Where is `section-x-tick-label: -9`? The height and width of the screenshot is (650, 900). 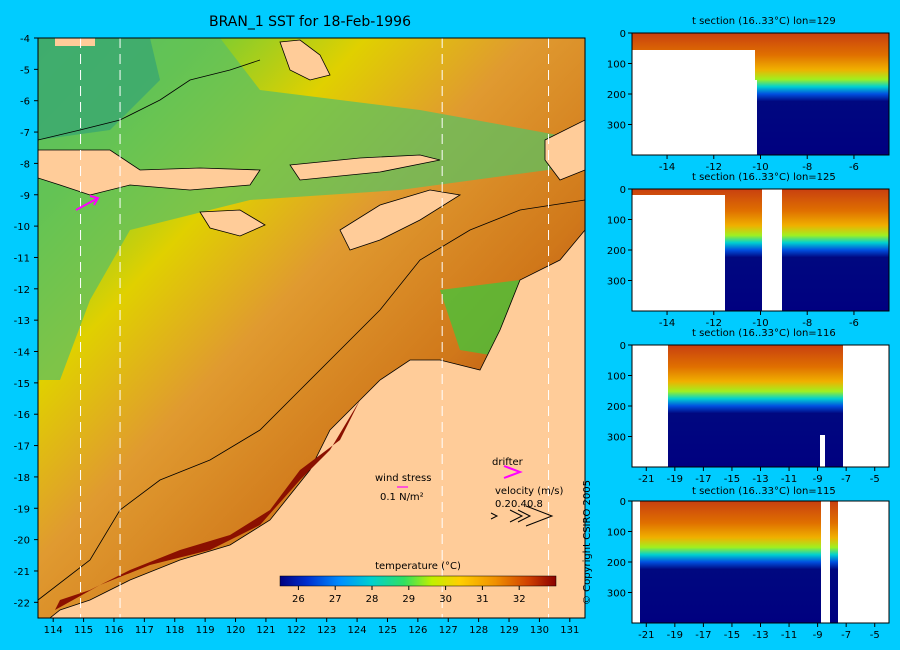
section-x-tick-label: -9 is located at coordinates (818, 635).